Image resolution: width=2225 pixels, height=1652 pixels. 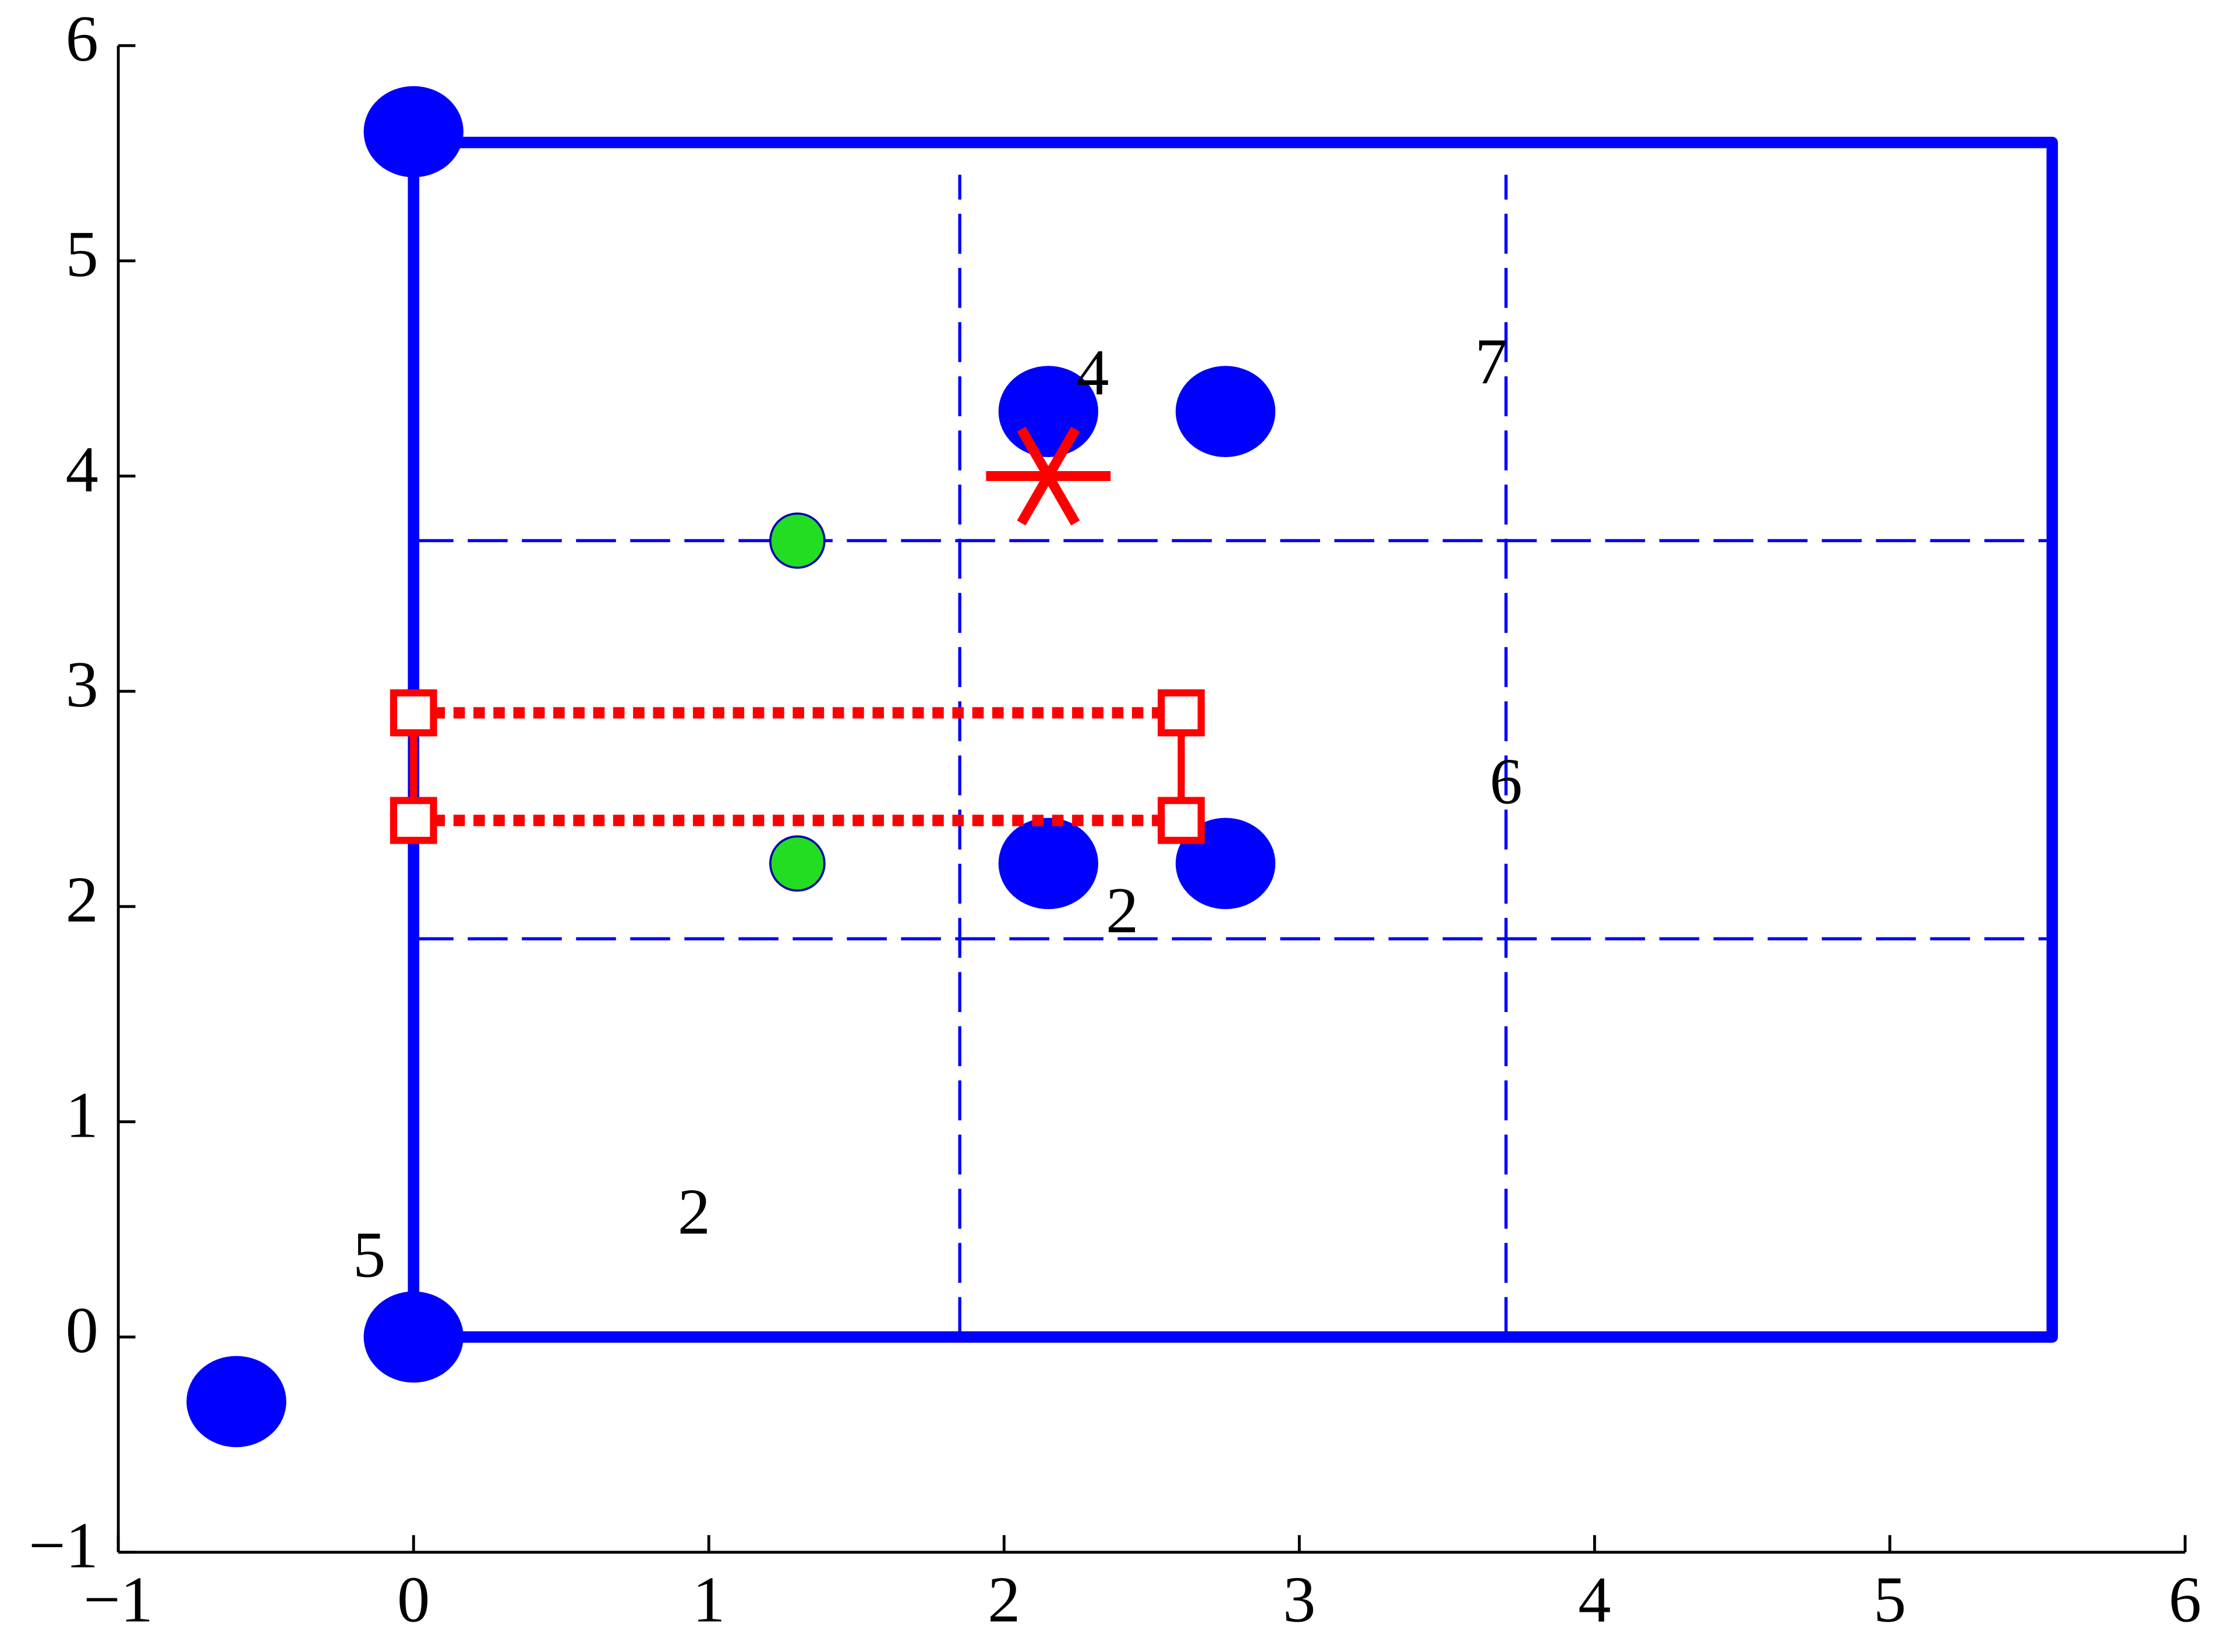 What do you see at coordinates (708, 1600) in the screenshot?
I see `x-tick-label: 1` at bounding box center [708, 1600].